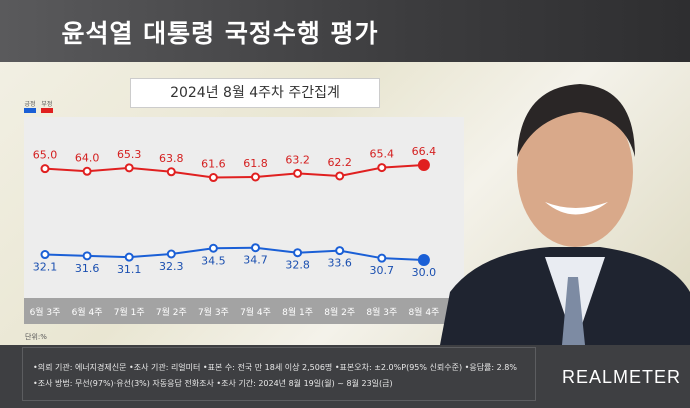 The image size is (690, 408). Describe the element at coordinates (255, 163) in the screenshot. I see `data-label: 61.8` at that location.